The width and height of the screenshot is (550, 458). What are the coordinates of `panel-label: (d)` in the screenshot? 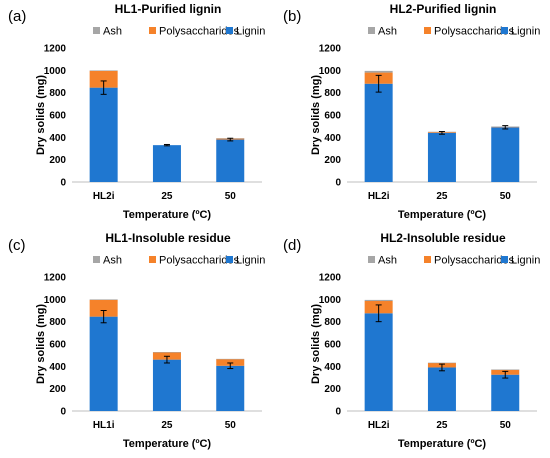 It's located at (292, 245).